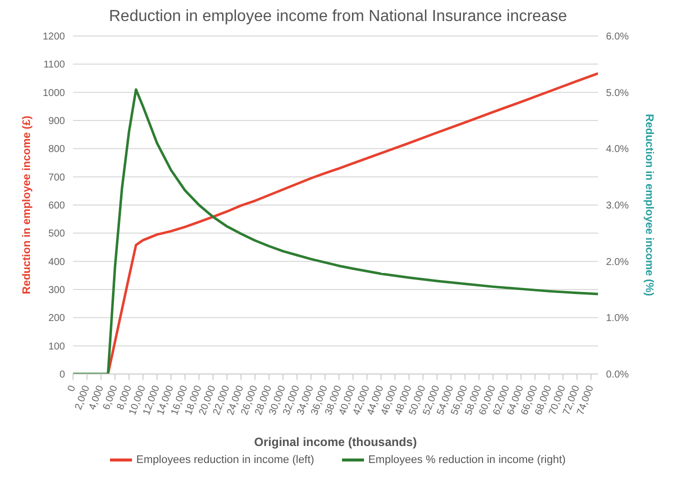 Image resolution: width=676 pixels, height=482 pixels. Describe the element at coordinates (617, 37) in the screenshot. I see `y2-tick-label: 6.0%` at that location.